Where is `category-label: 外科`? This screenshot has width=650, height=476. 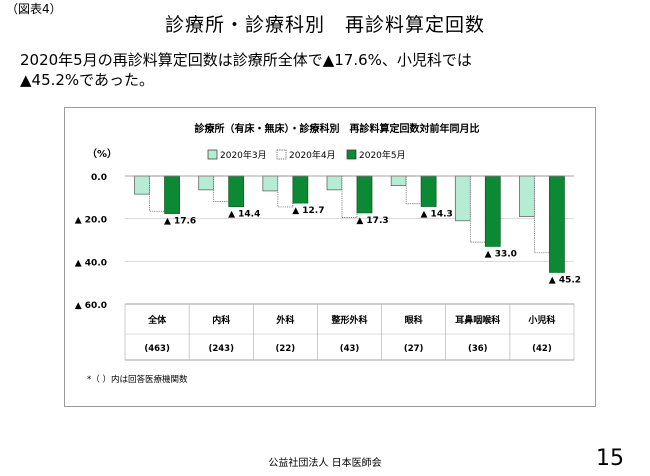
category-label: 外科 is located at coordinates (284, 320).